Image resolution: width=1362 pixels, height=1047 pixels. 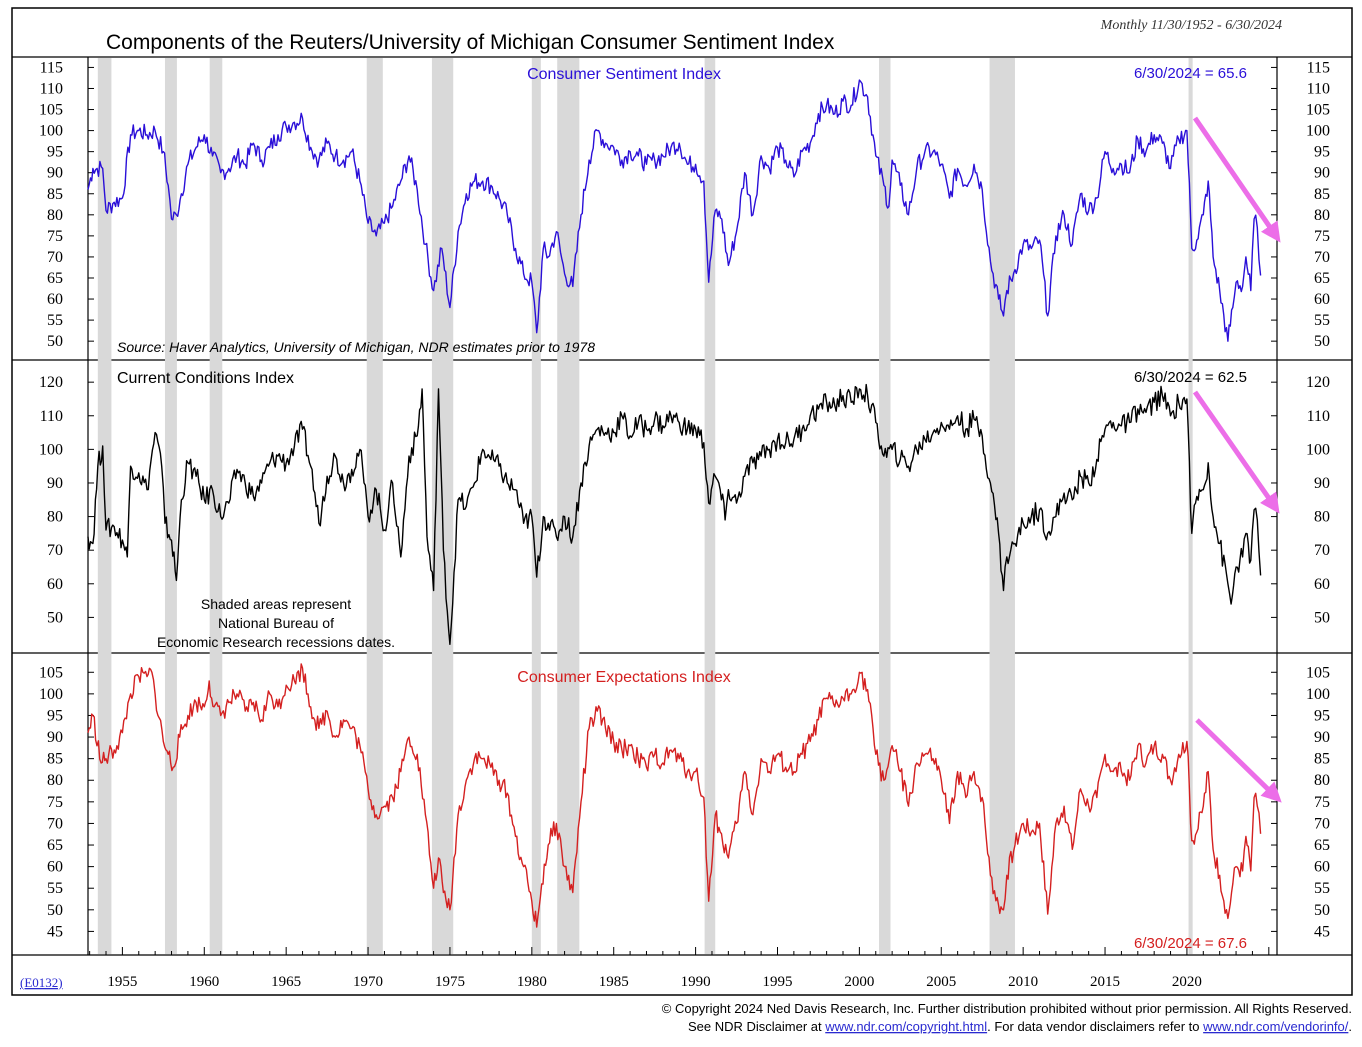 What do you see at coordinates (859, 982) in the screenshot?
I see `x-tick-label: 2000` at bounding box center [859, 982].